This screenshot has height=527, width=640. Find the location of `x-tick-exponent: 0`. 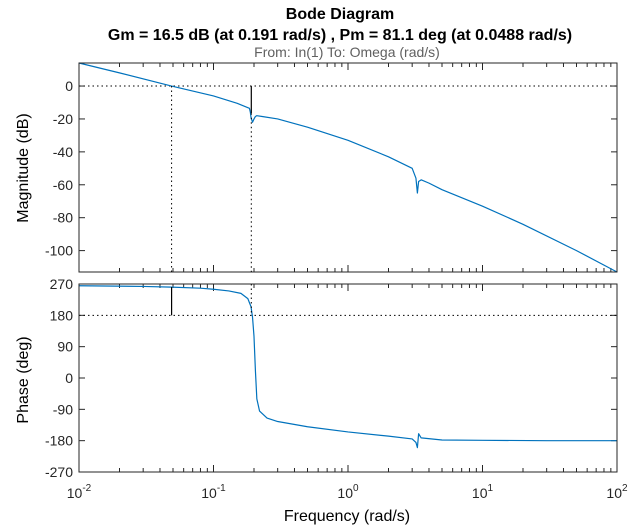

x-tick-exponent: 0 is located at coordinates (356, 488).